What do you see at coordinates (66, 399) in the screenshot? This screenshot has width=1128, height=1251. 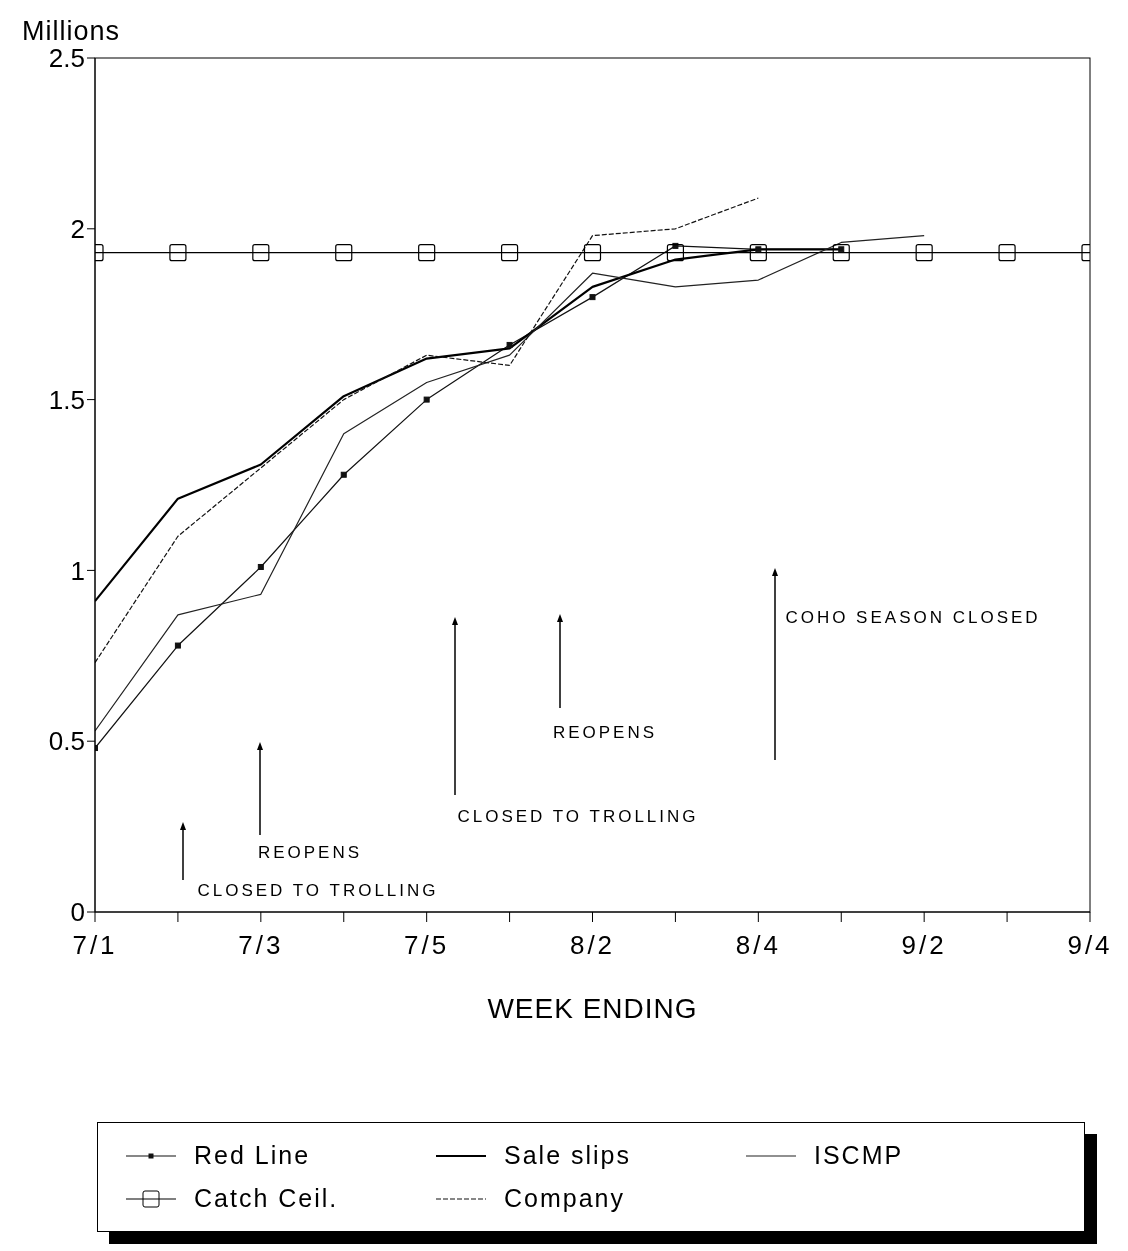 I see `y-tick-label: 1.5` at bounding box center [66, 399].